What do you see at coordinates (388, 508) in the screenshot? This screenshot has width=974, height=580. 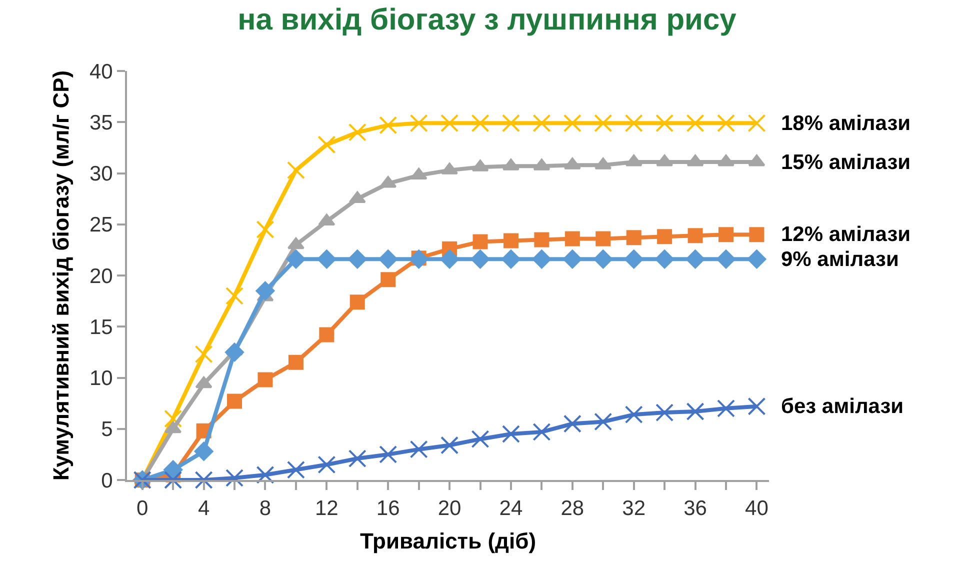 I see `x-tick-label: 16` at bounding box center [388, 508].